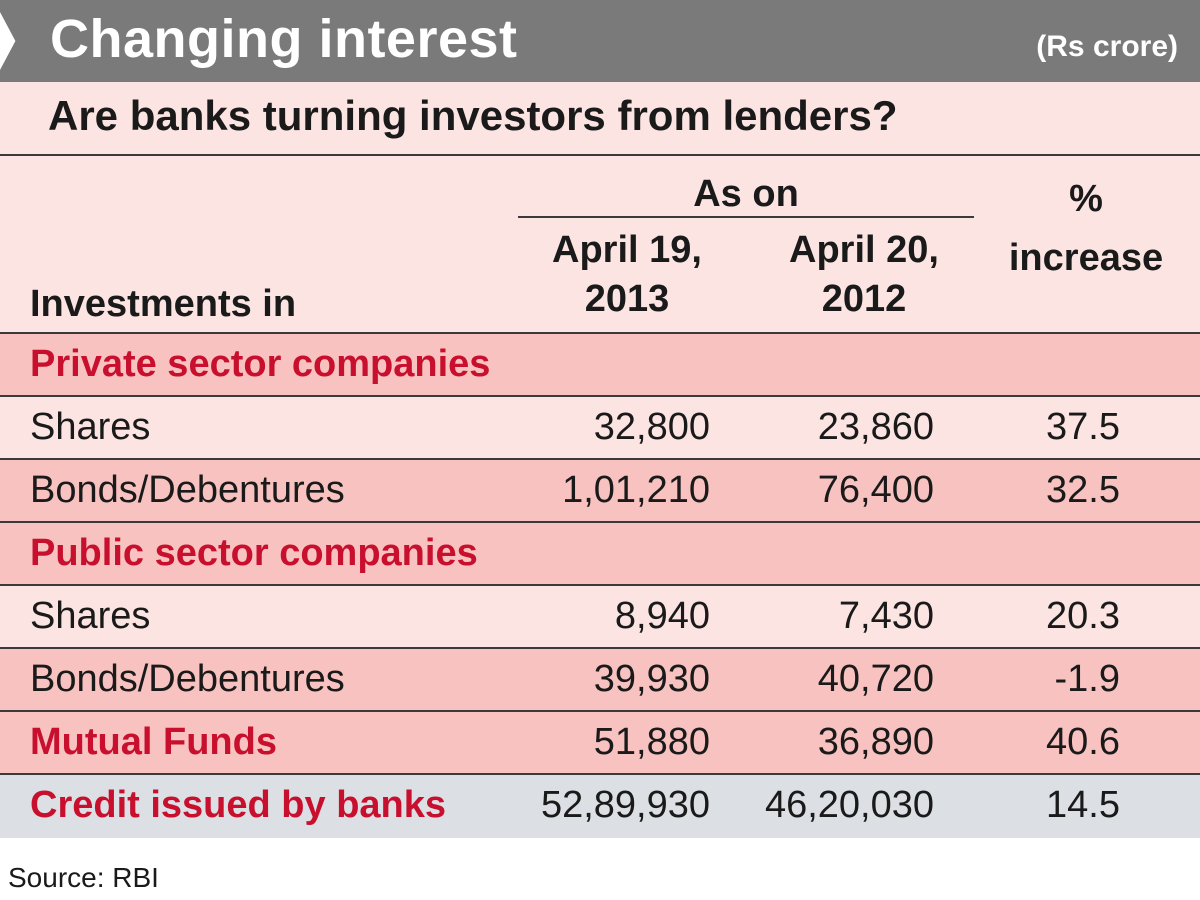 This screenshot has width=1200, height=900. Describe the element at coordinates (8, 41) in the screenshot. I see `banner-arrow-icon` at that location.